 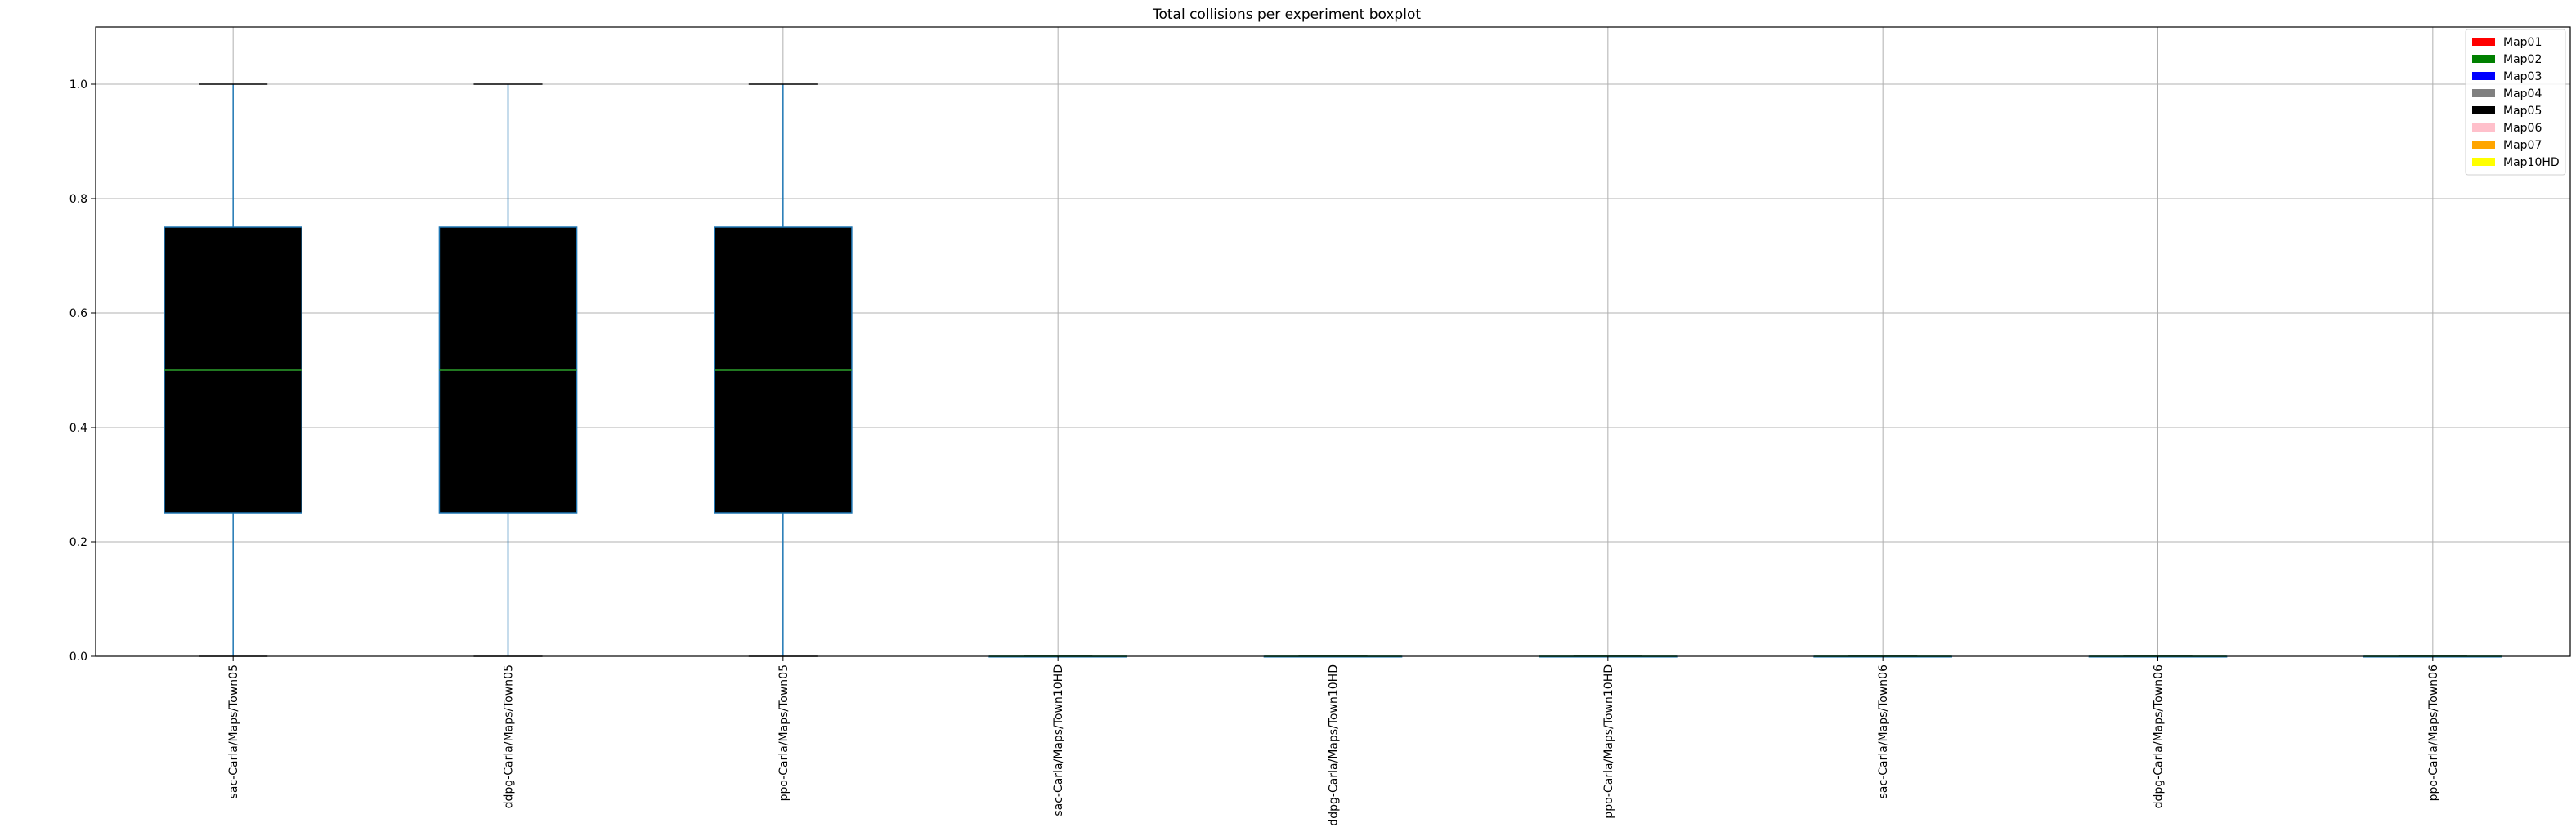 I want to click on legend-label: Map07, so click(x=2522, y=145).